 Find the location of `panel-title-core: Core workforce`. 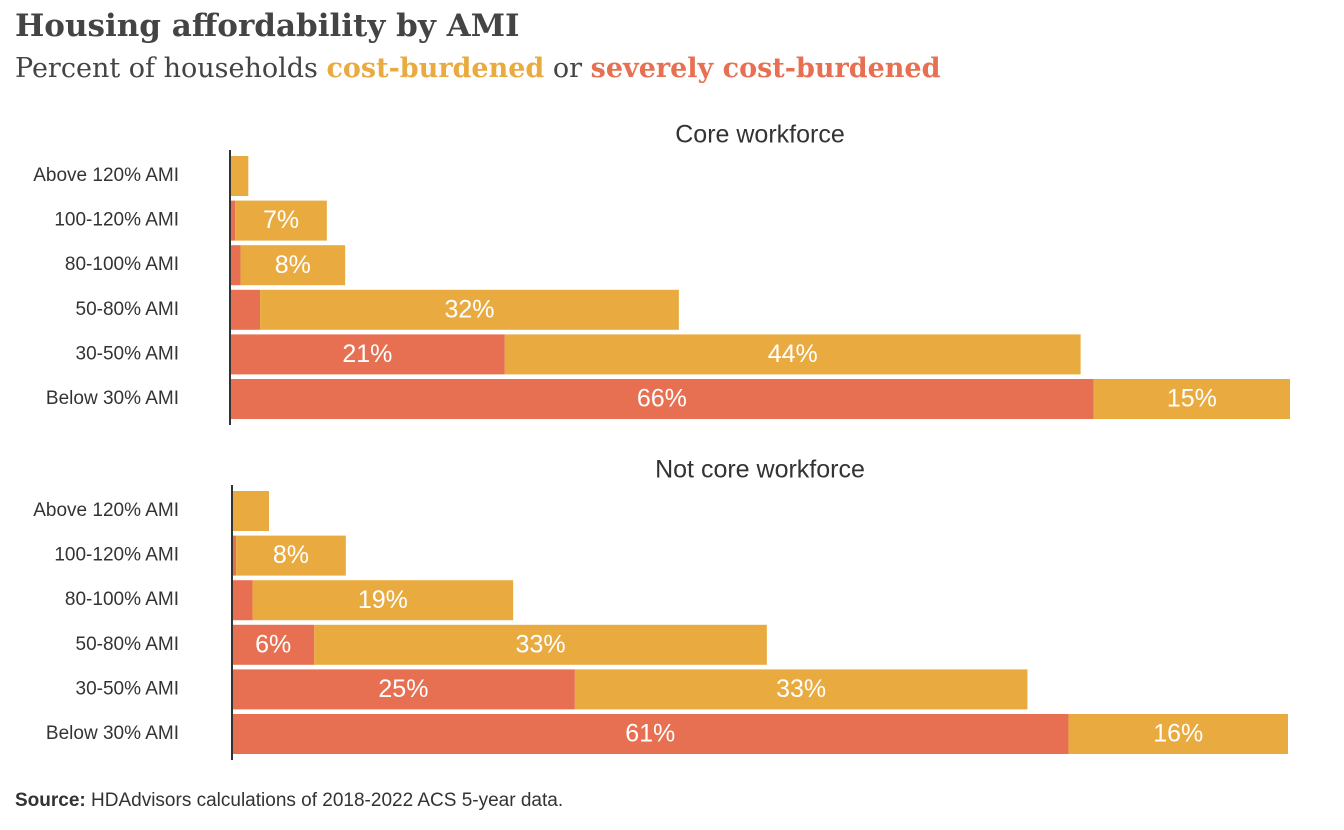

panel-title-core: Core workforce is located at coordinates (760, 135).